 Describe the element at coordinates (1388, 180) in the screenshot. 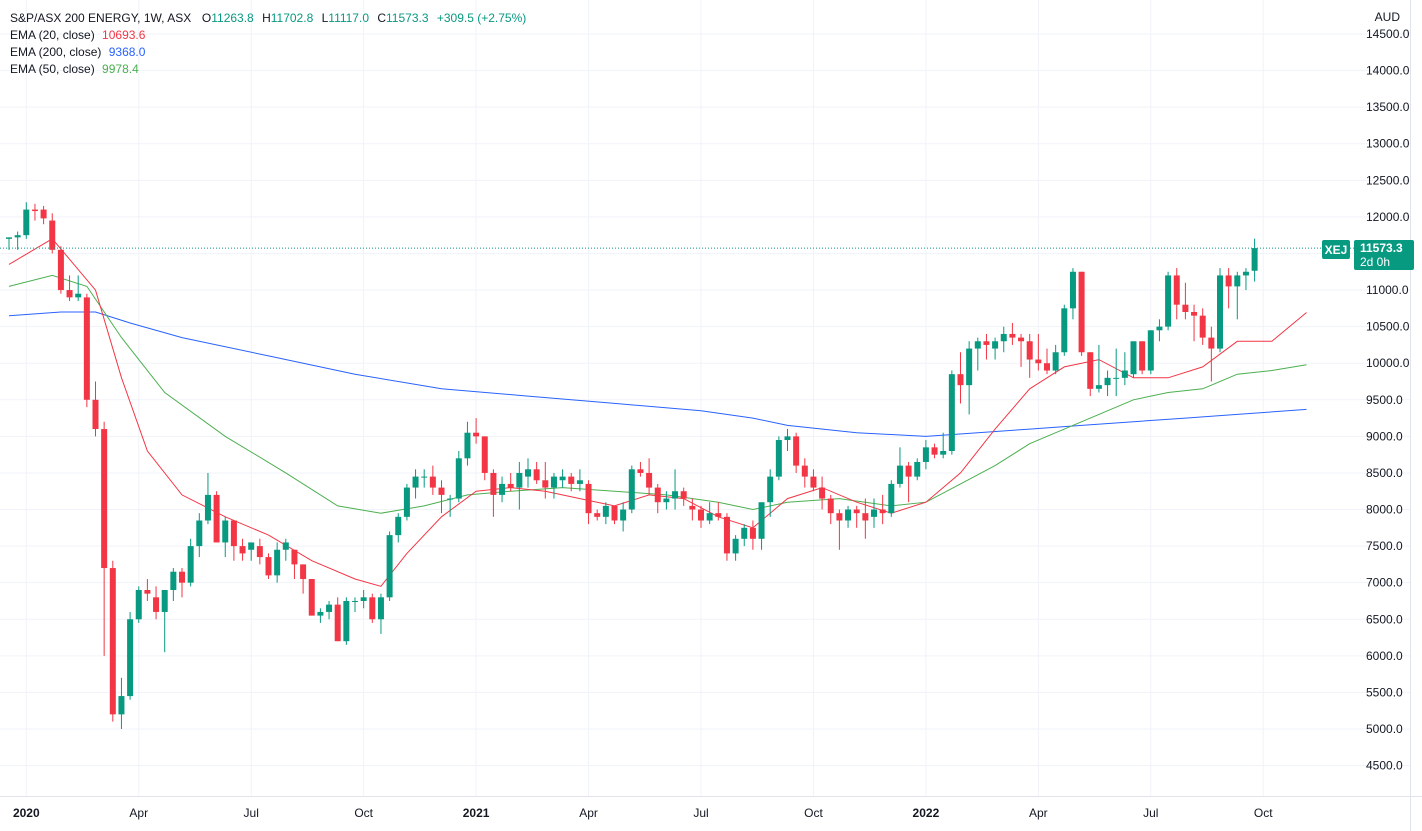

I see `y-tick-label: 12500.0` at that location.